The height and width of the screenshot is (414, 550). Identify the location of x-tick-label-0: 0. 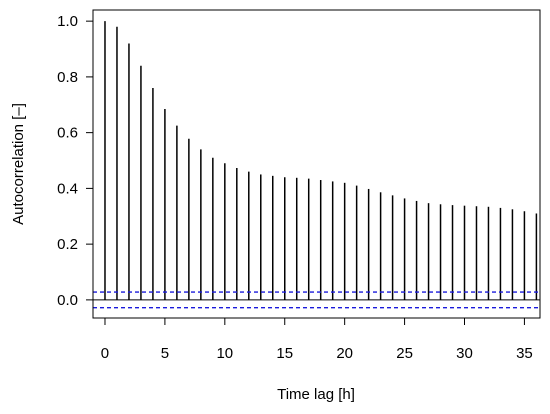
(105, 353).